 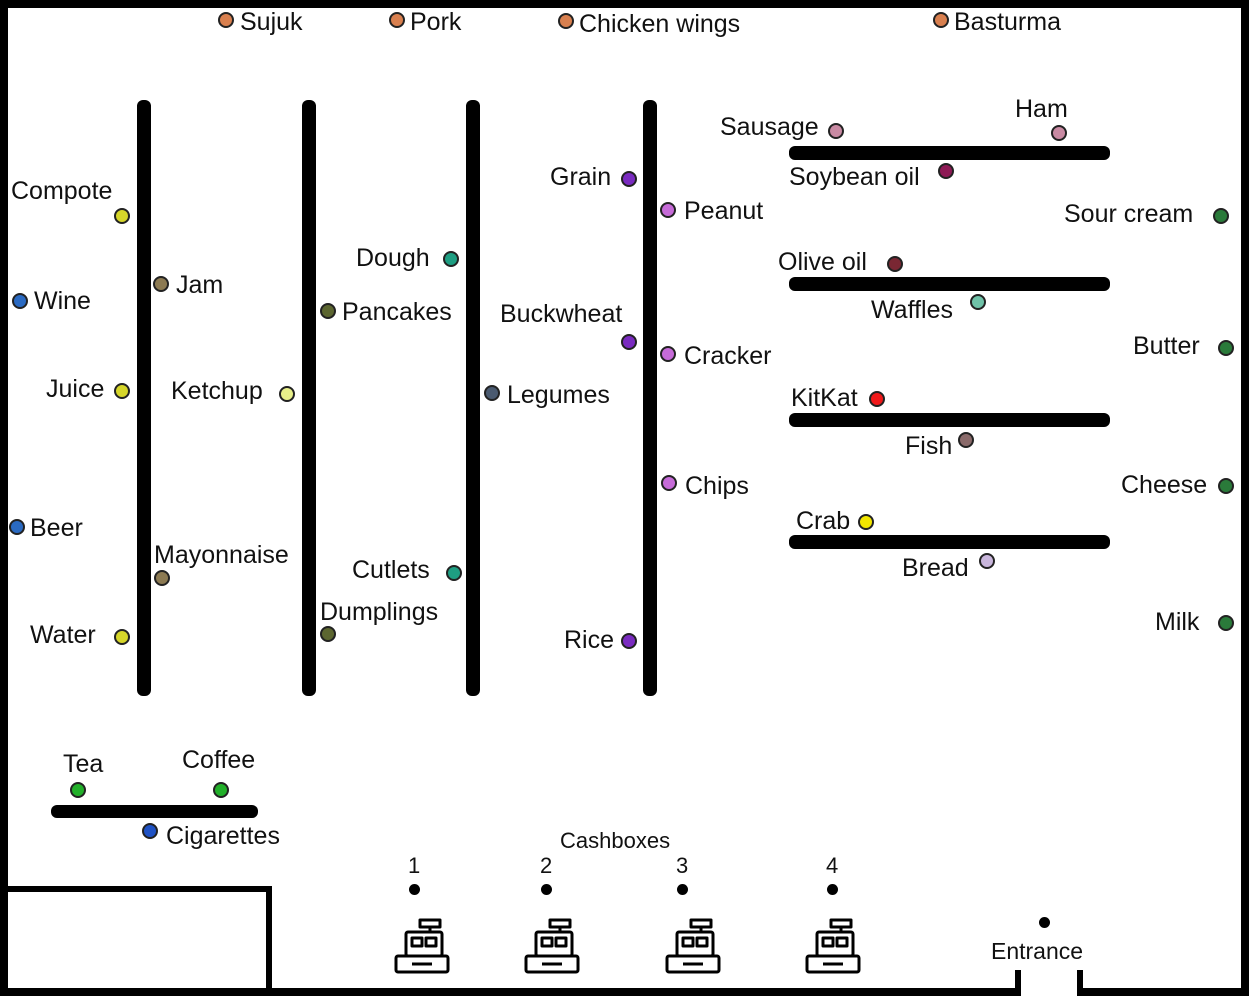 I want to click on entrance-post-right, so click(x=1080, y=983).